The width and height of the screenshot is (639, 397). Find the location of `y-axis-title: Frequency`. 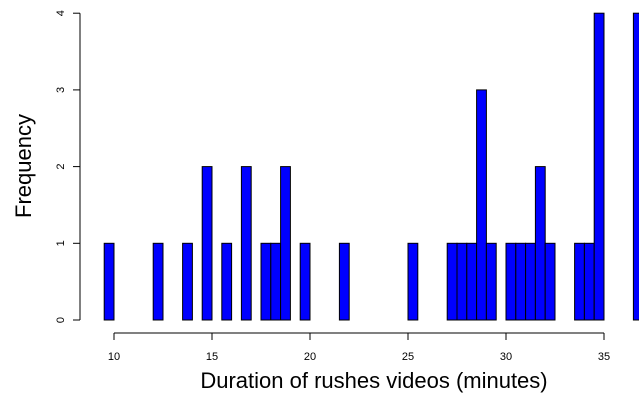

y-axis-title: Frequency is located at coordinates (23, 166).